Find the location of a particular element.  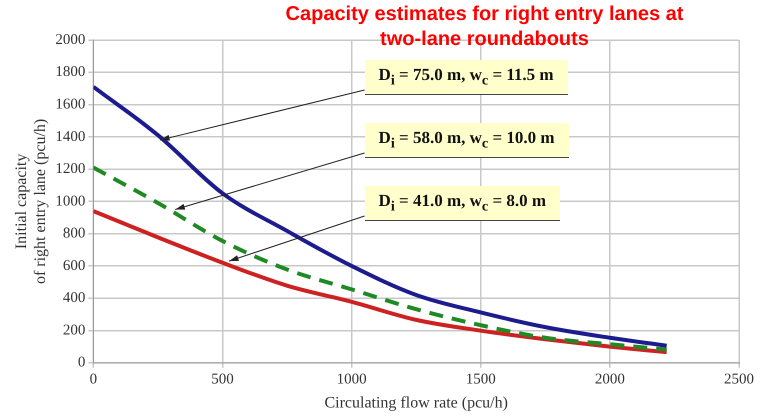

x-tick-label: 500 is located at coordinates (222, 380).